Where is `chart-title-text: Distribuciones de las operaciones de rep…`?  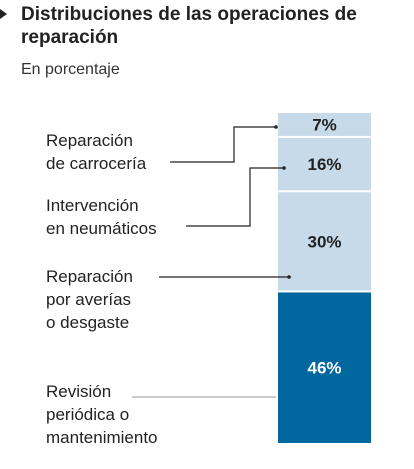
chart-title-text: Distribuciones de las operaciones de rep… is located at coordinates (189, 26).